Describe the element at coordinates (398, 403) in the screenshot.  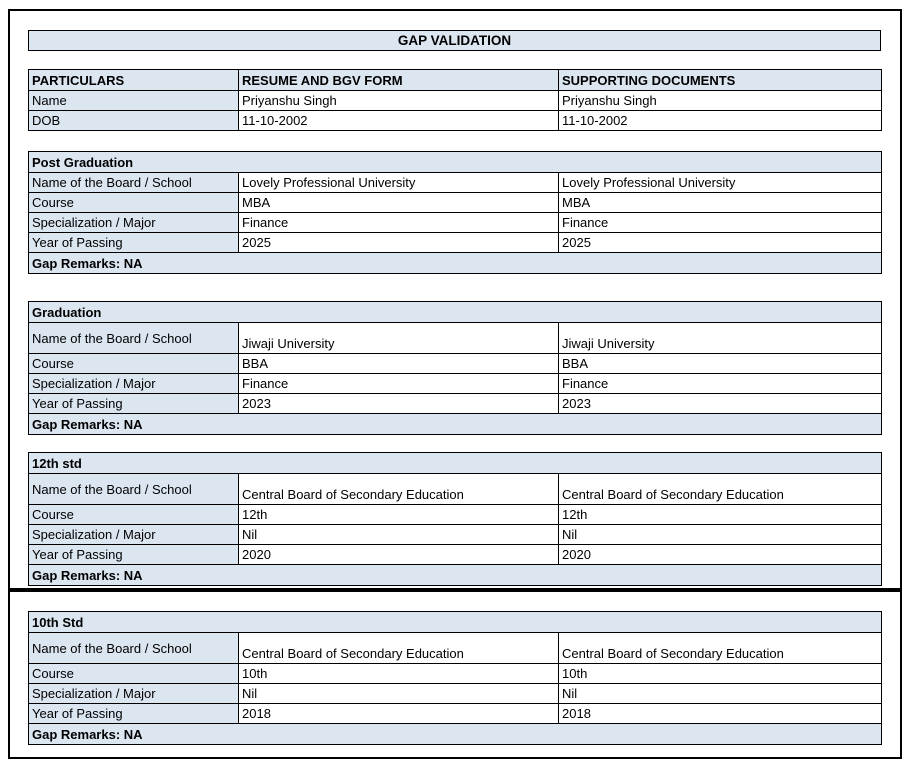
I see `resume-value-cell: 2023` at that location.